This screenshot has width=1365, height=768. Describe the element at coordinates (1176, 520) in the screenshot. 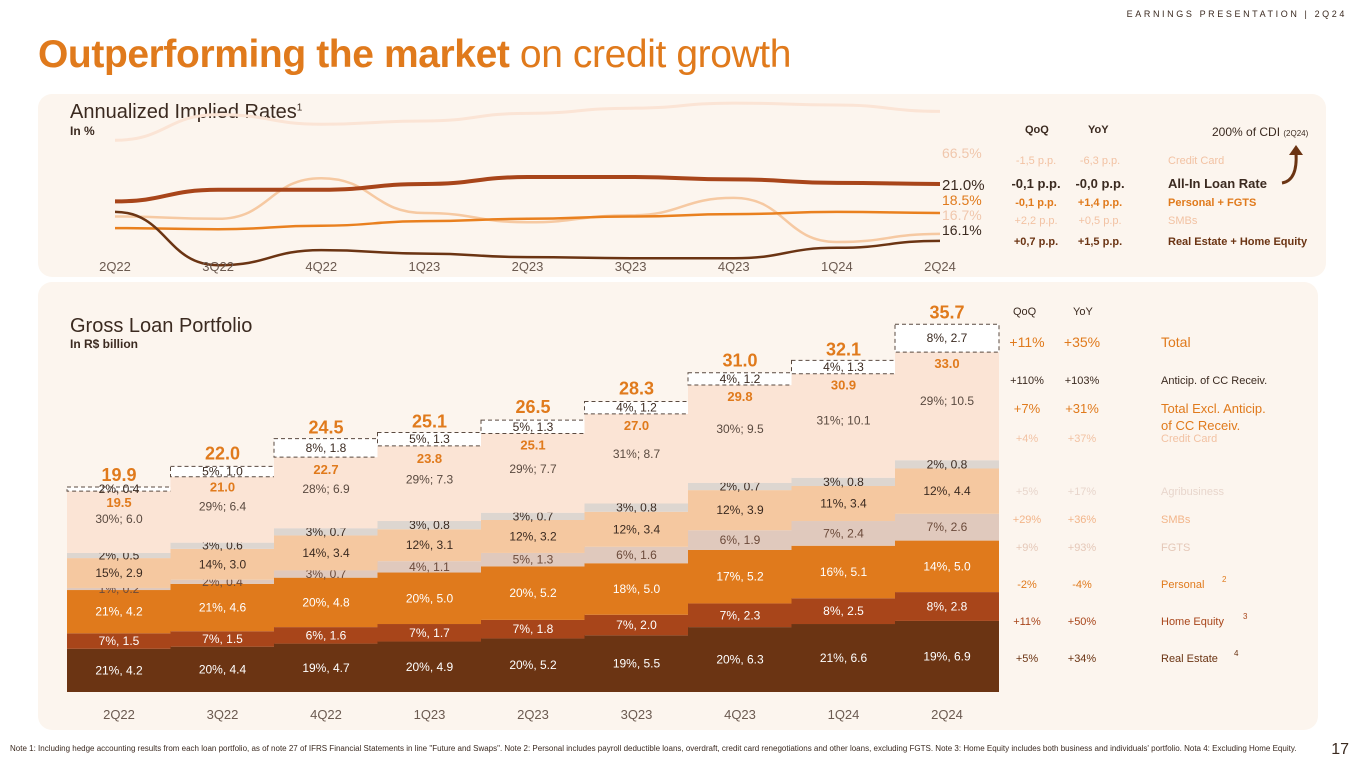

I see `portfolio-series-label: SMBs` at that location.